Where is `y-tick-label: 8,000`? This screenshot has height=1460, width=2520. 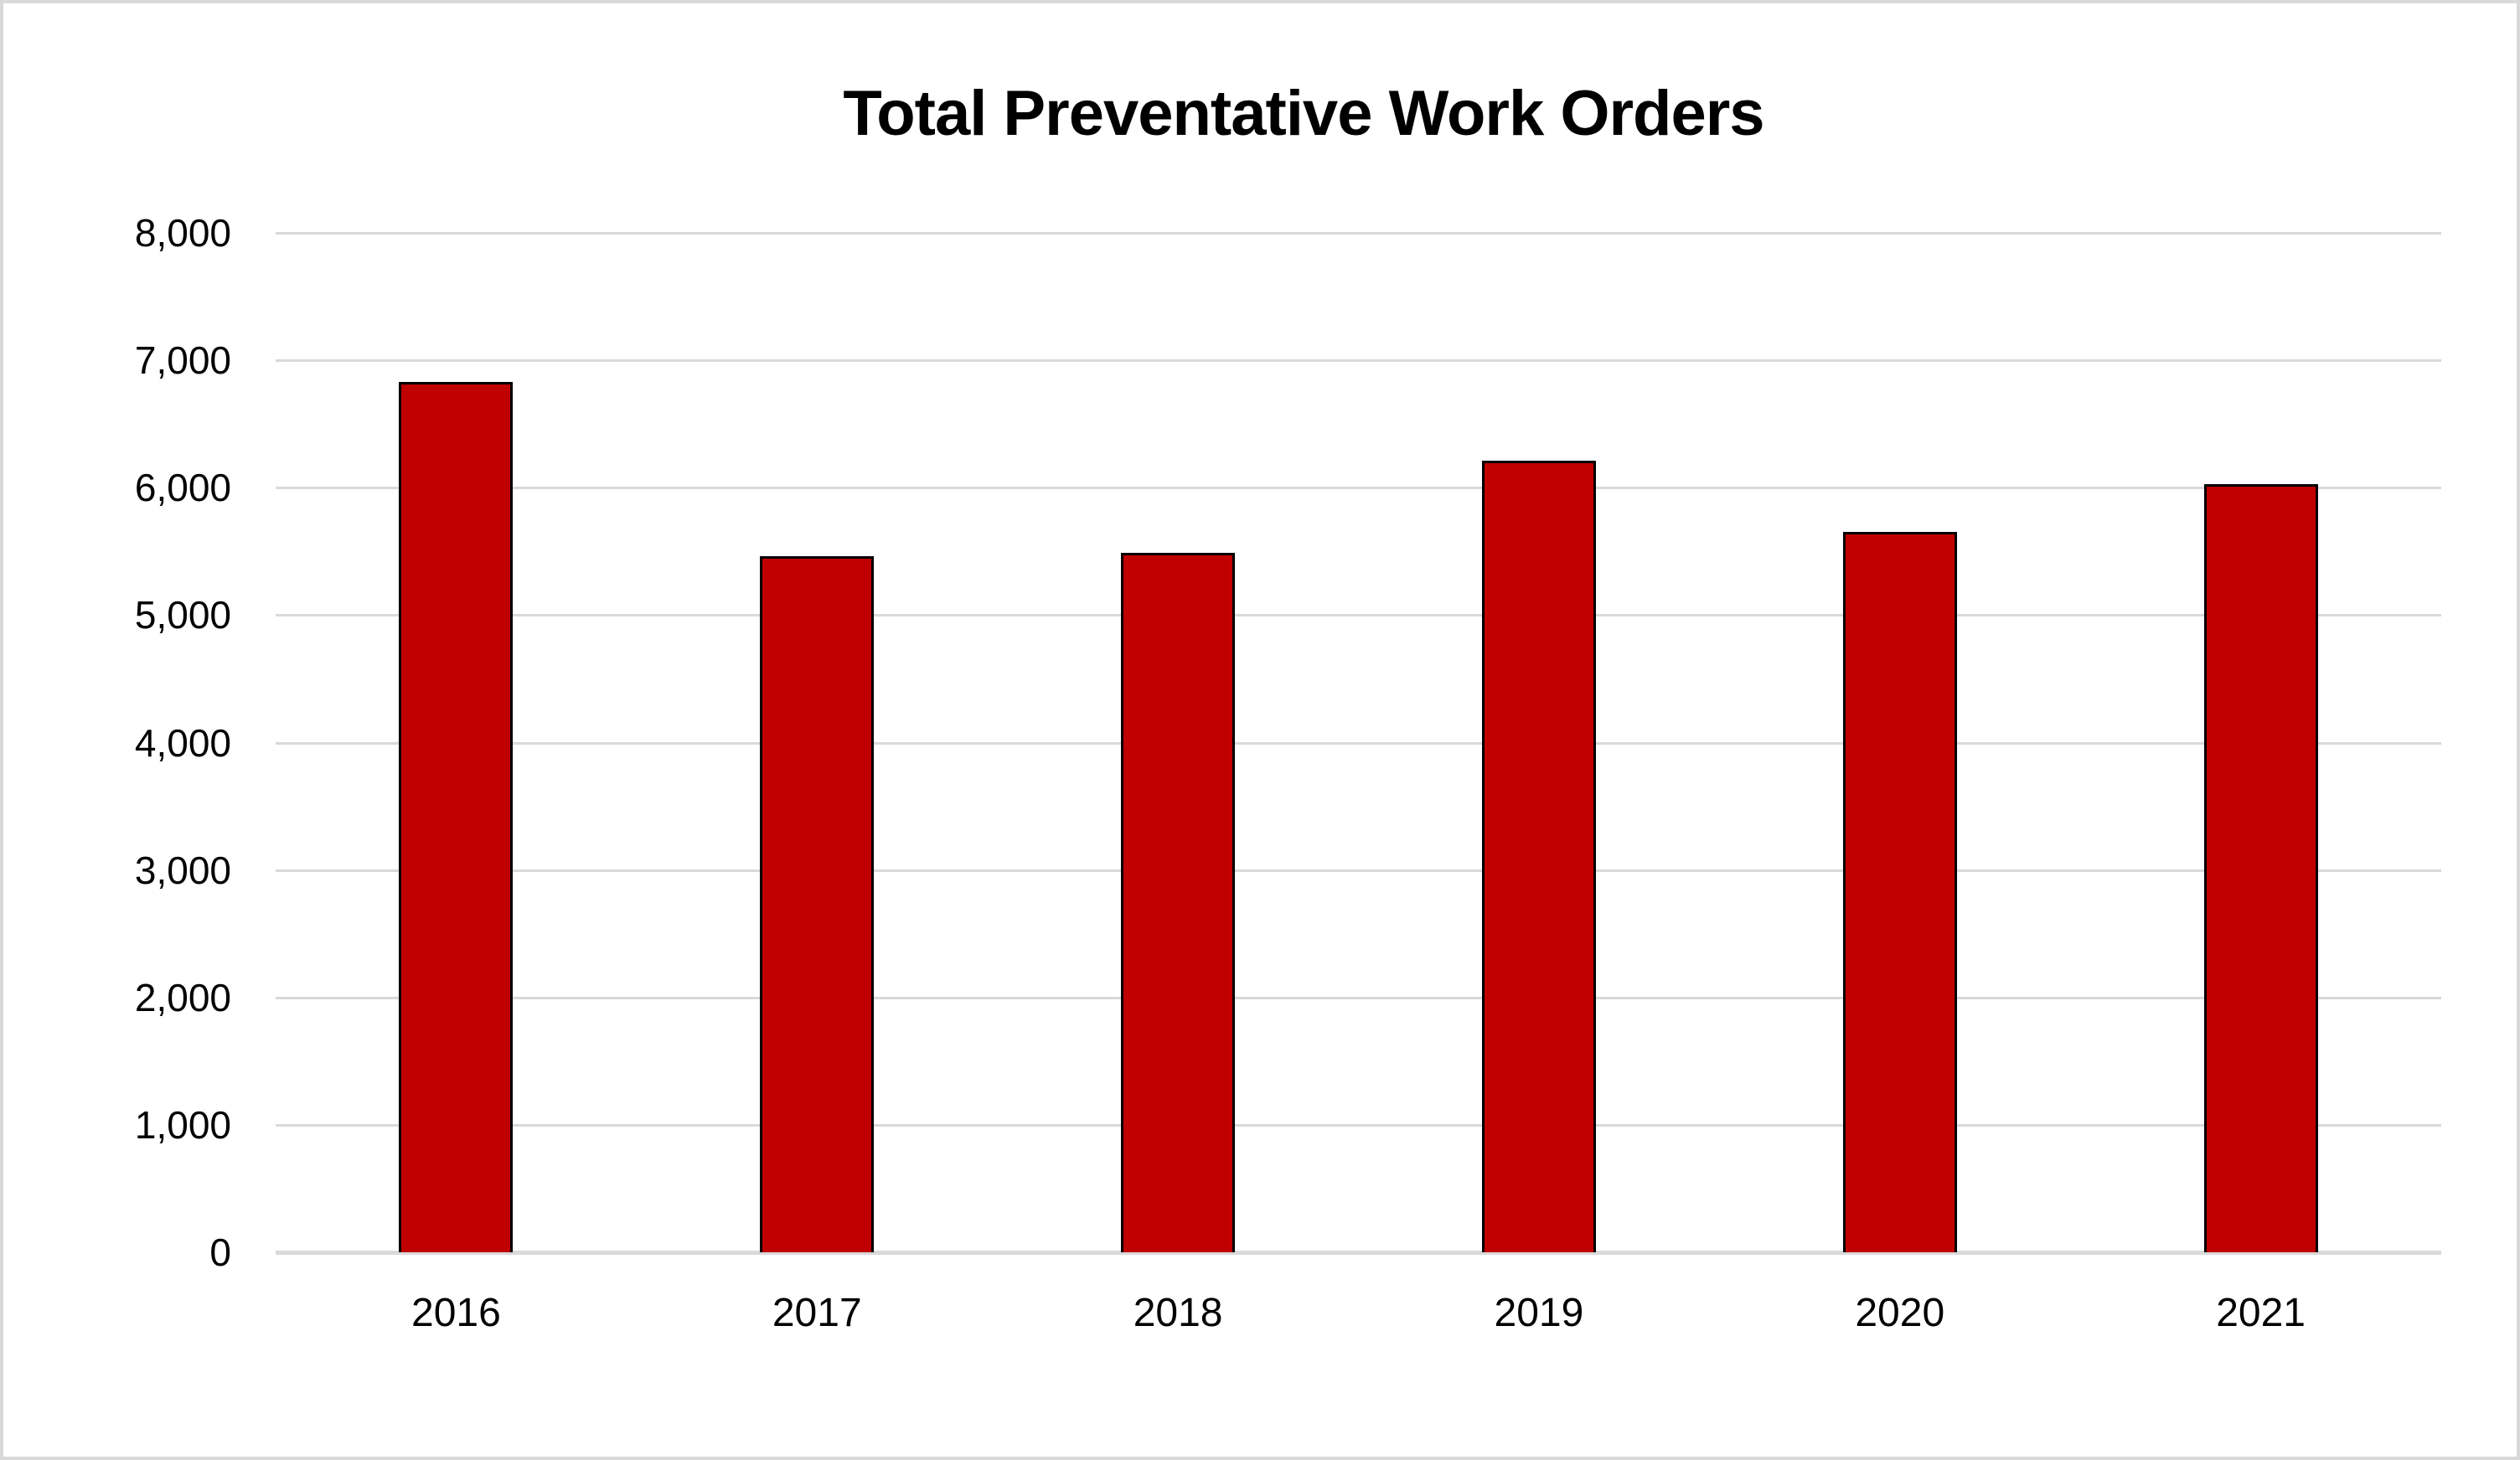
y-tick-label: 8,000 is located at coordinates (182, 233).